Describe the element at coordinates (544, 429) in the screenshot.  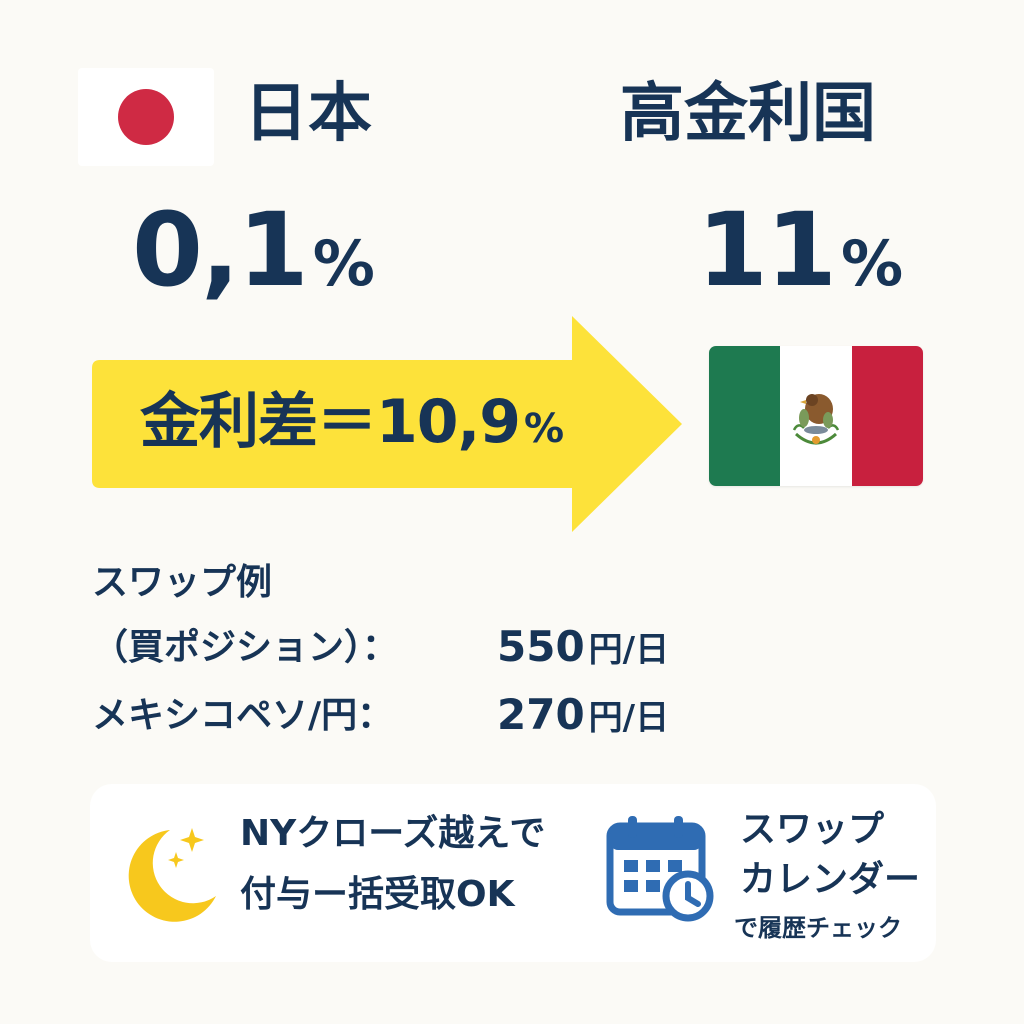
I see `interest-diff-unit: %` at that location.